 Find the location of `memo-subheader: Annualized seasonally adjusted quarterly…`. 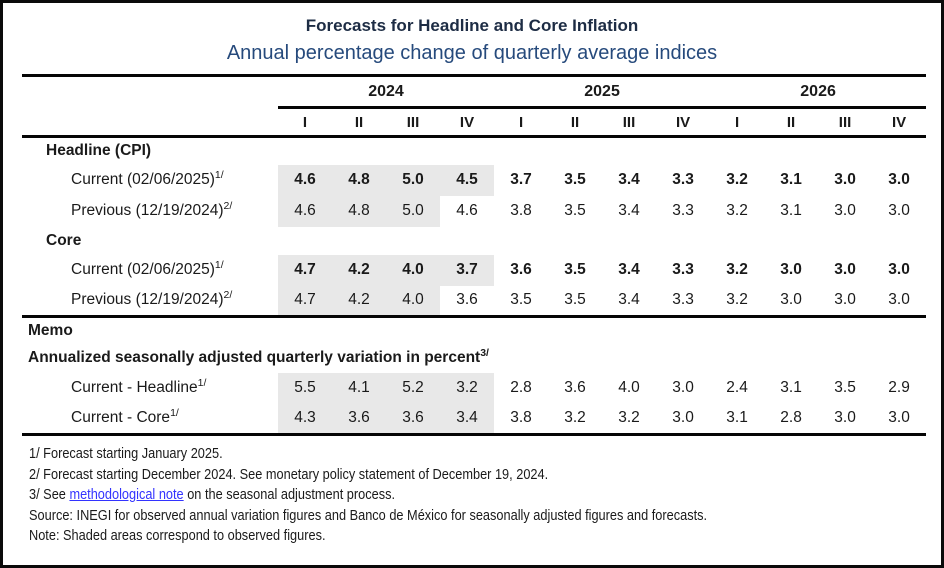

memo-subheader: Annualized seasonally adjusted quarterly… is located at coordinates (474, 358).